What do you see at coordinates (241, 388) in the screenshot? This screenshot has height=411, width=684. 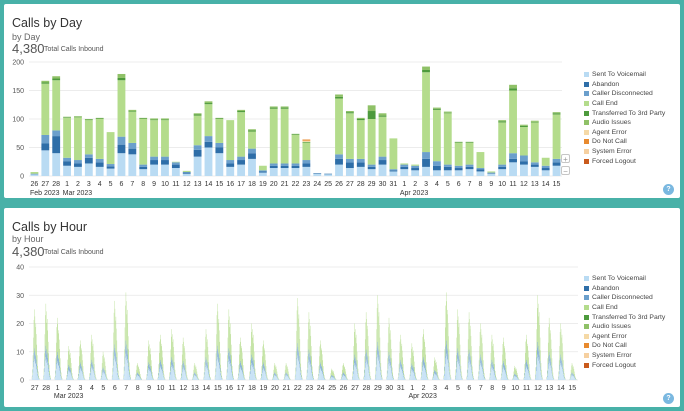 I see `x-tick-label: 17` at bounding box center [241, 388].